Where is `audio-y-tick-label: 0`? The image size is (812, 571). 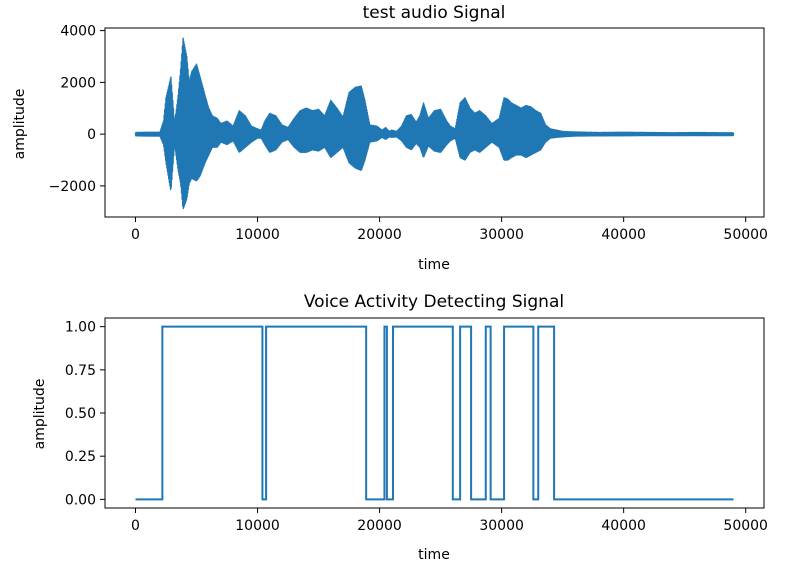
audio-y-tick-label: 0 is located at coordinates (91, 135).